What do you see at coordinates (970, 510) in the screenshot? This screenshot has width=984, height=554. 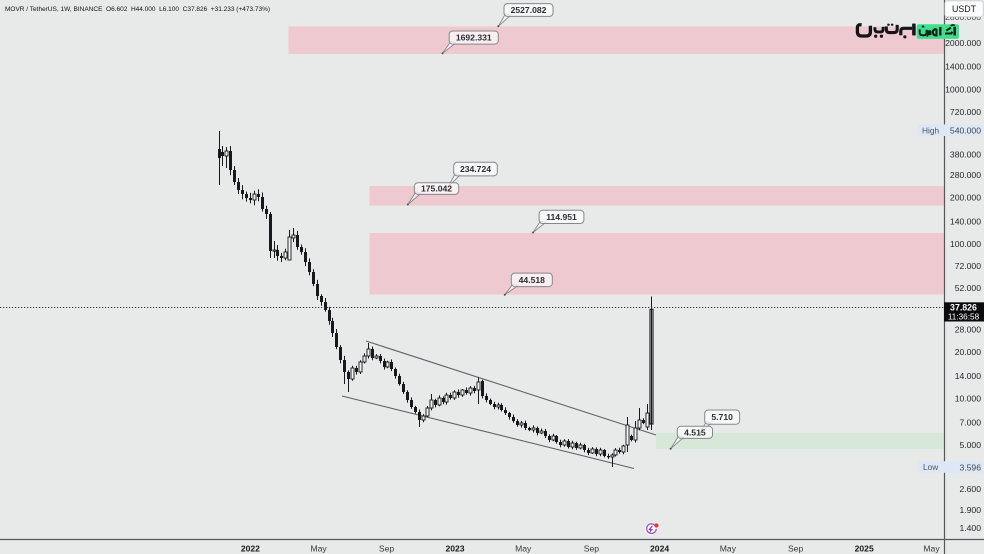 I see `svg-text: 1.900` at bounding box center [970, 510].